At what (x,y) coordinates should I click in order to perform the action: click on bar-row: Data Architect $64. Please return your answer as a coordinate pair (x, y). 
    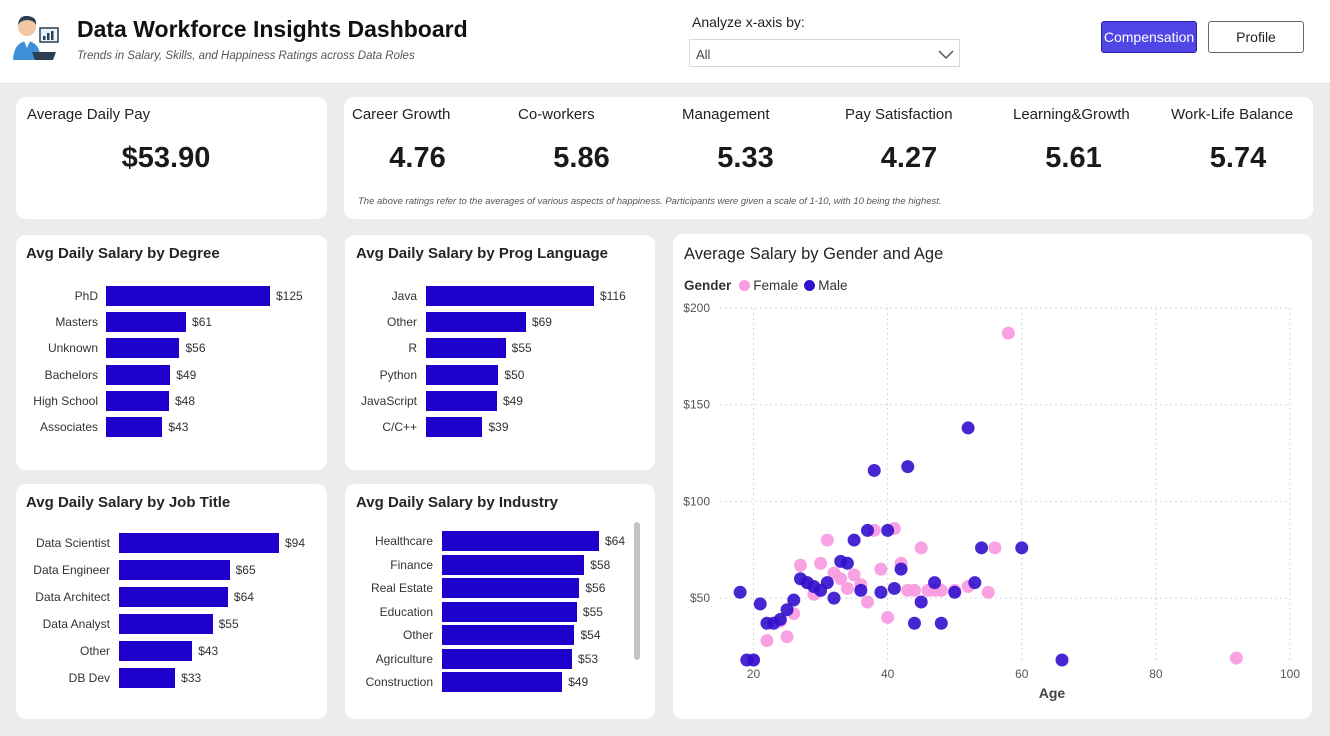
    Looking at the image, I should click on (171, 597).